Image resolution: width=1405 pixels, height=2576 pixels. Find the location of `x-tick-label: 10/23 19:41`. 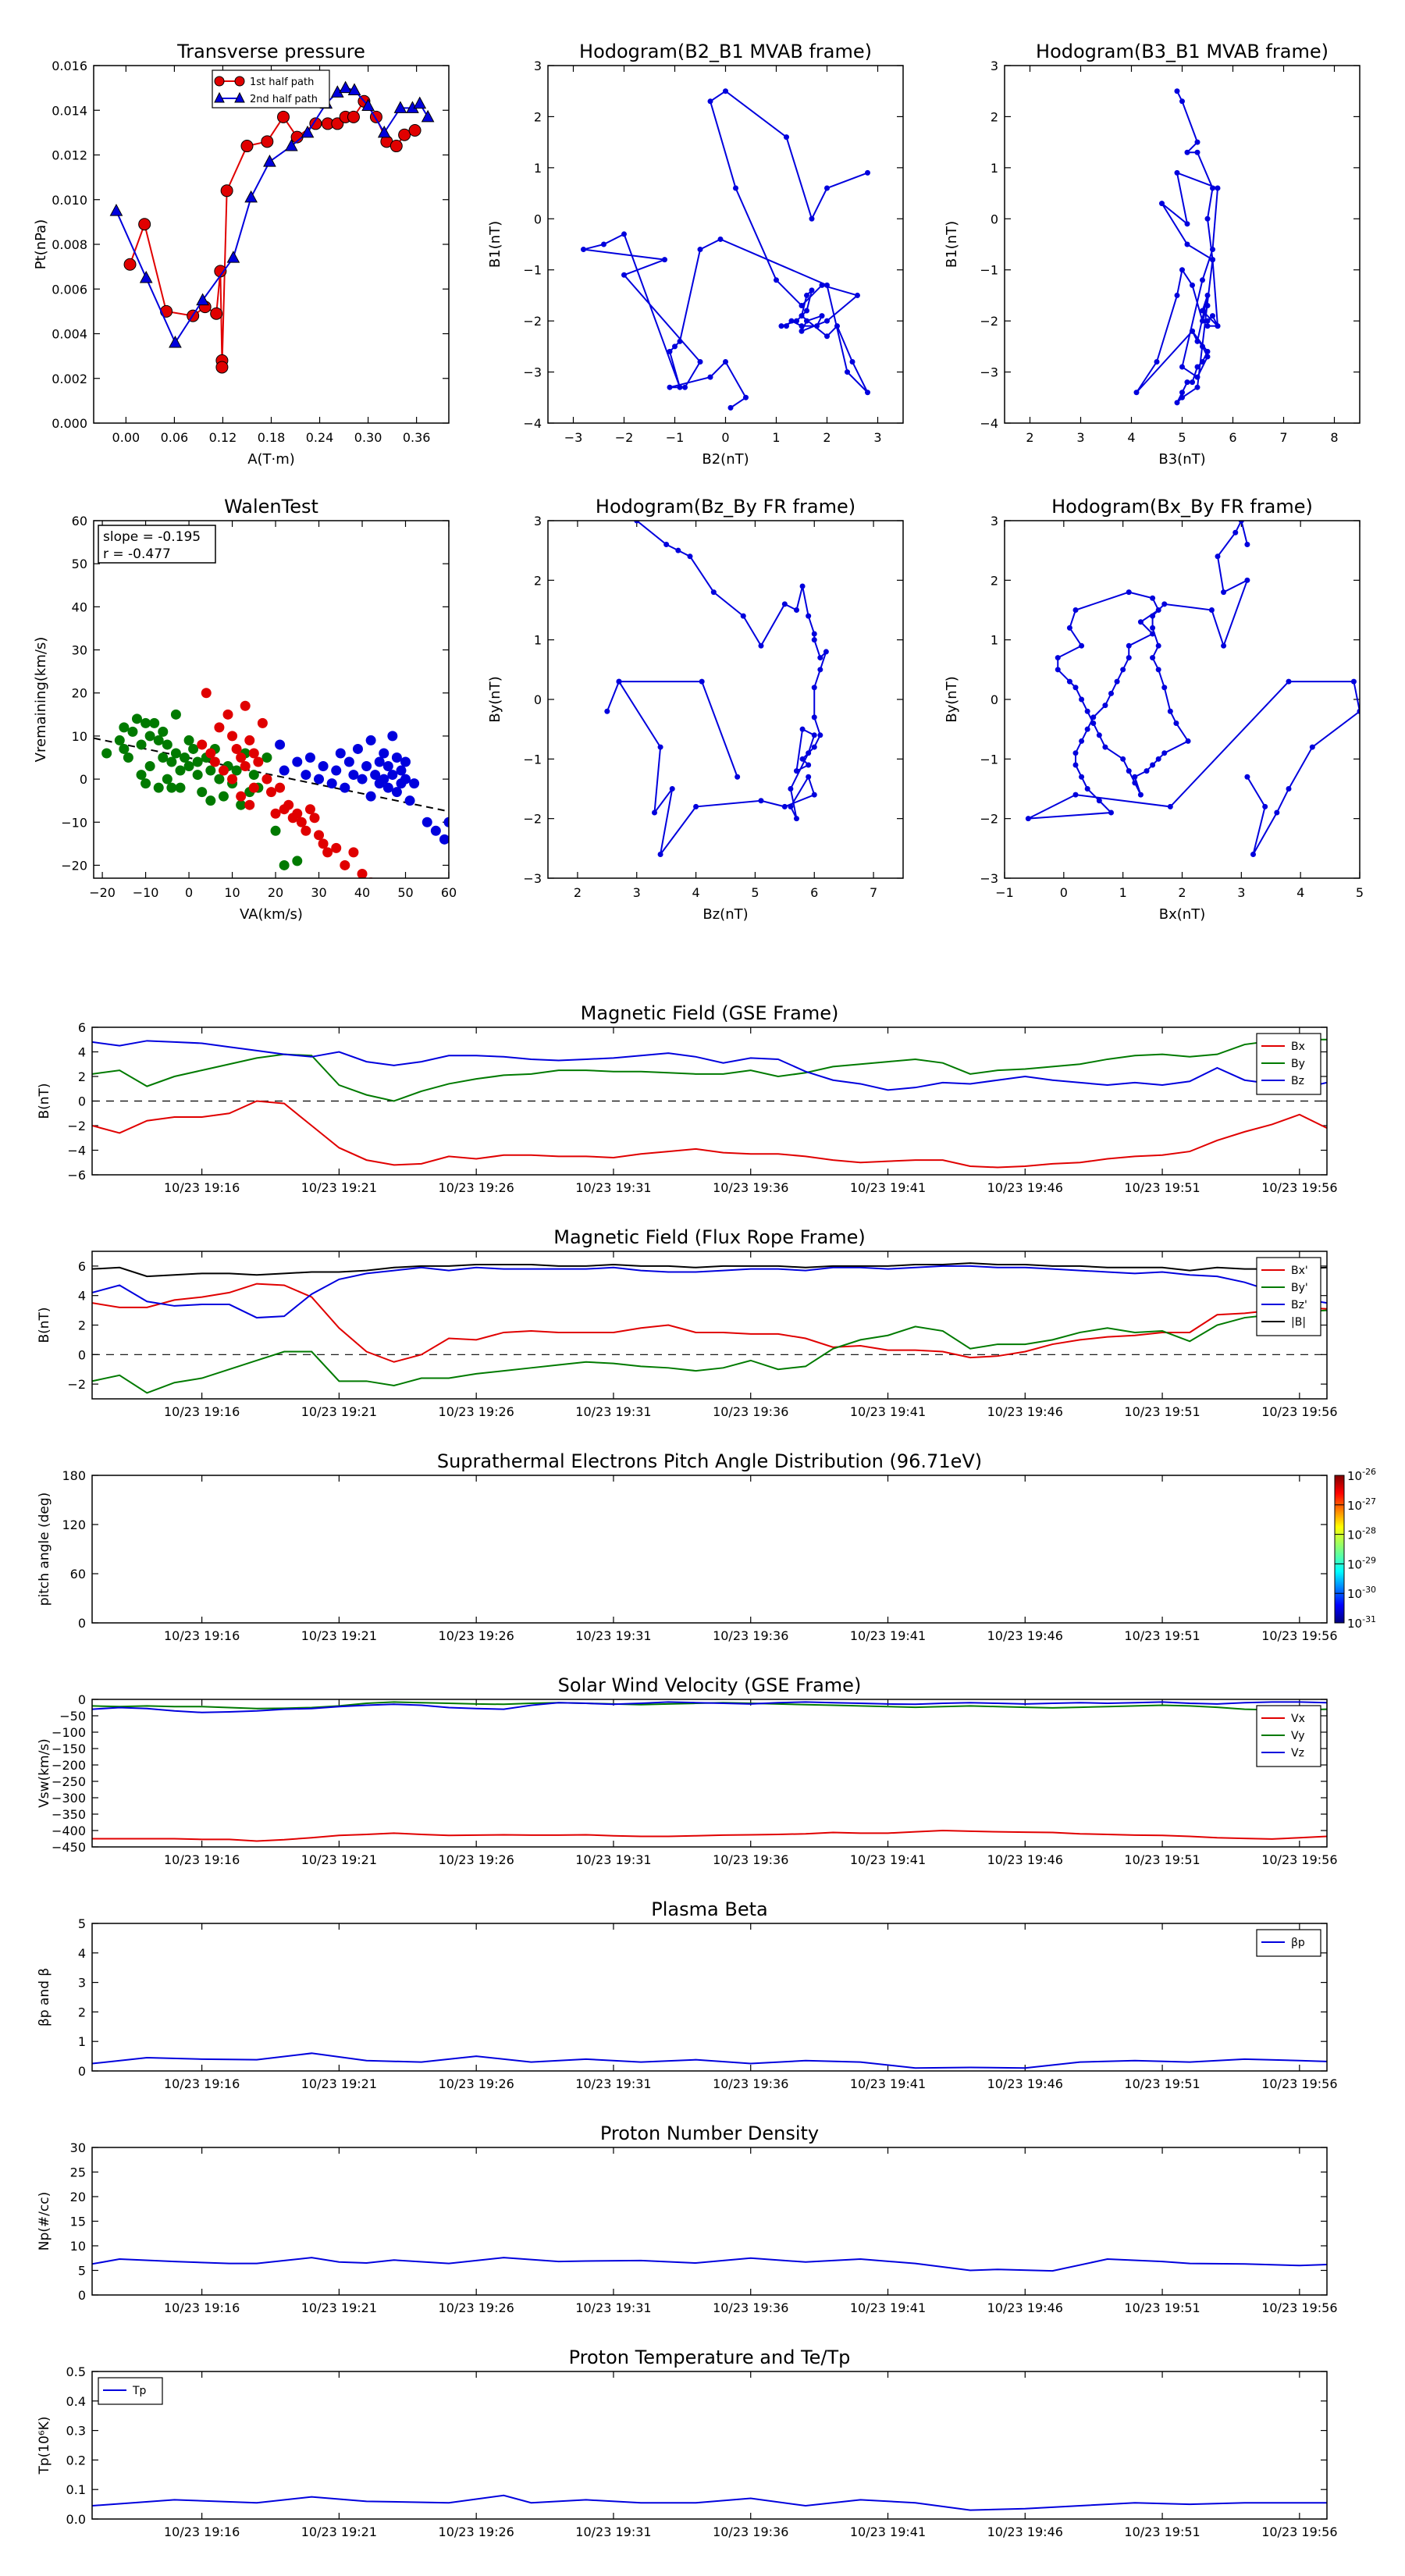

x-tick-label: 10/23 19:41 is located at coordinates (888, 1859).